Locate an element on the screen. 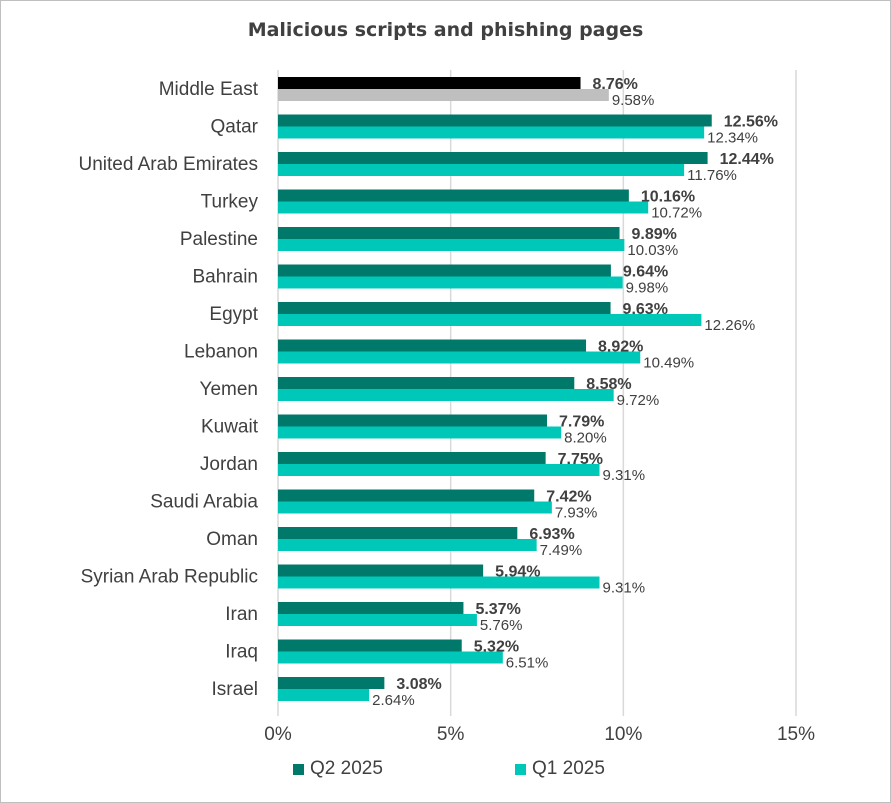 The image size is (891, 803). category-label: Saudi Arabia is located at coordinates (204, 502).